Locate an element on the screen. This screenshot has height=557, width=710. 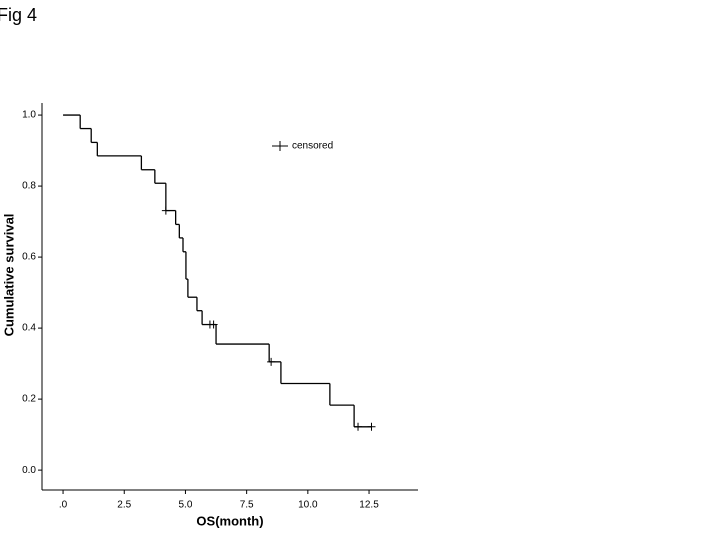
y-axis-title: Cumulative survival is located at coordinates (8, 275).